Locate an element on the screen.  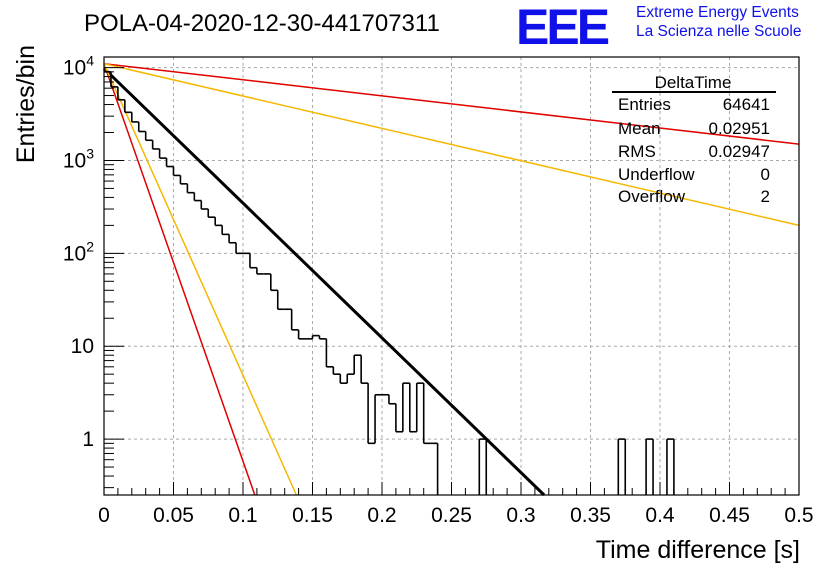
stats-value-entries: 64641 is located at coordinates (746, 104).